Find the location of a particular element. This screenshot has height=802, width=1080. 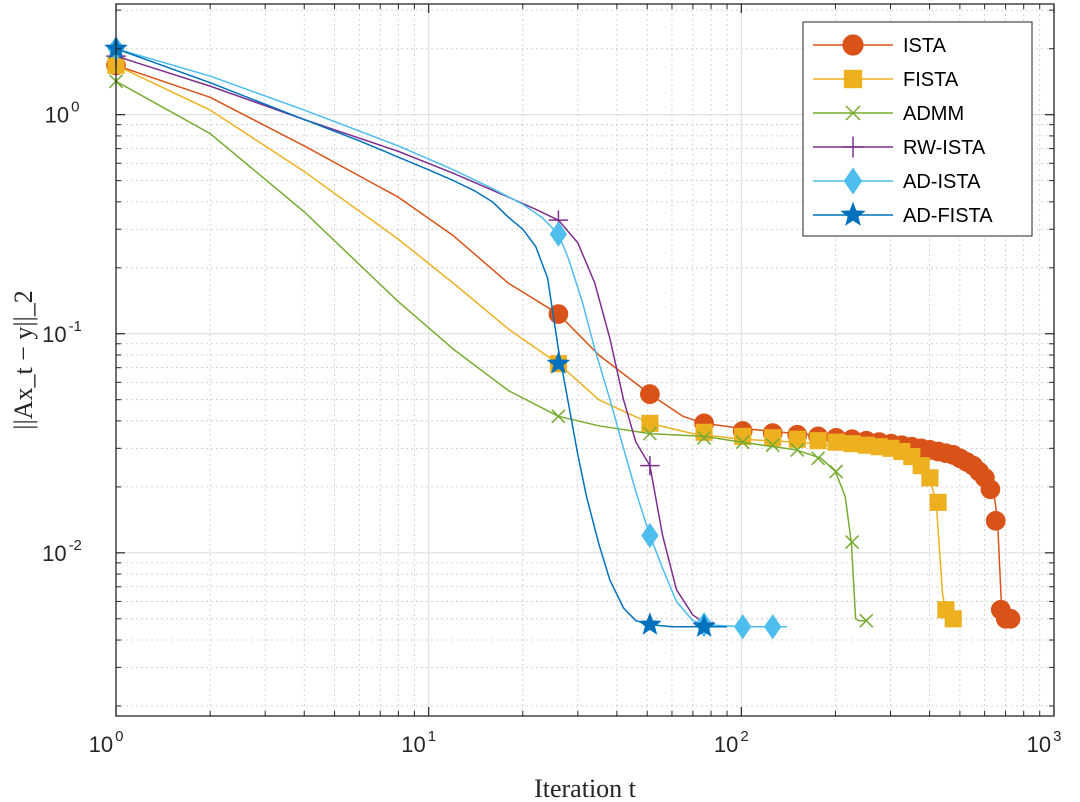

y-tick-label: 10 -2 is located at coordinates (62, 551).